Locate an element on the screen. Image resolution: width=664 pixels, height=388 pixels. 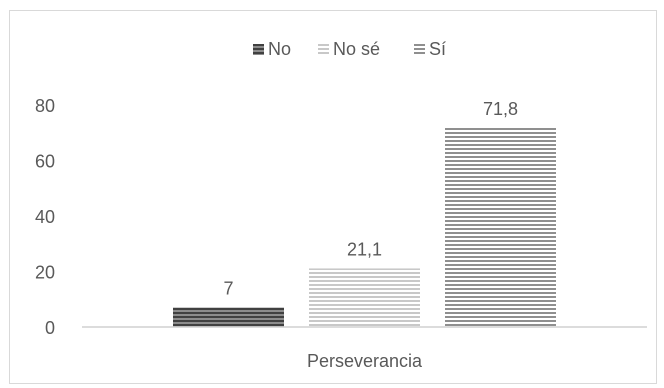
legend: No No sé Sí is located at coordinates (349, 49).